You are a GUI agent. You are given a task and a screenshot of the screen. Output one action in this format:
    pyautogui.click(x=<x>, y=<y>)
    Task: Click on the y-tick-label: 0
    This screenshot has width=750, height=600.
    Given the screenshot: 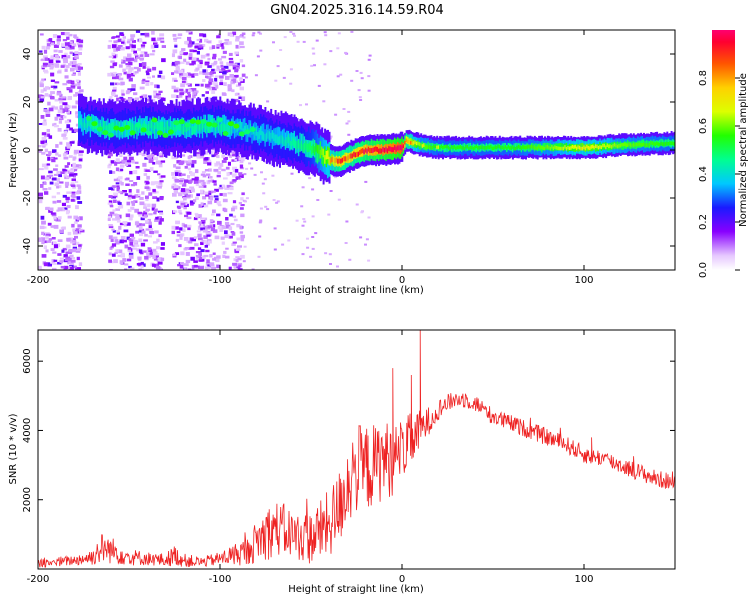 What is the action you would take?
    pyautogui.click(x=27, y=150)
    